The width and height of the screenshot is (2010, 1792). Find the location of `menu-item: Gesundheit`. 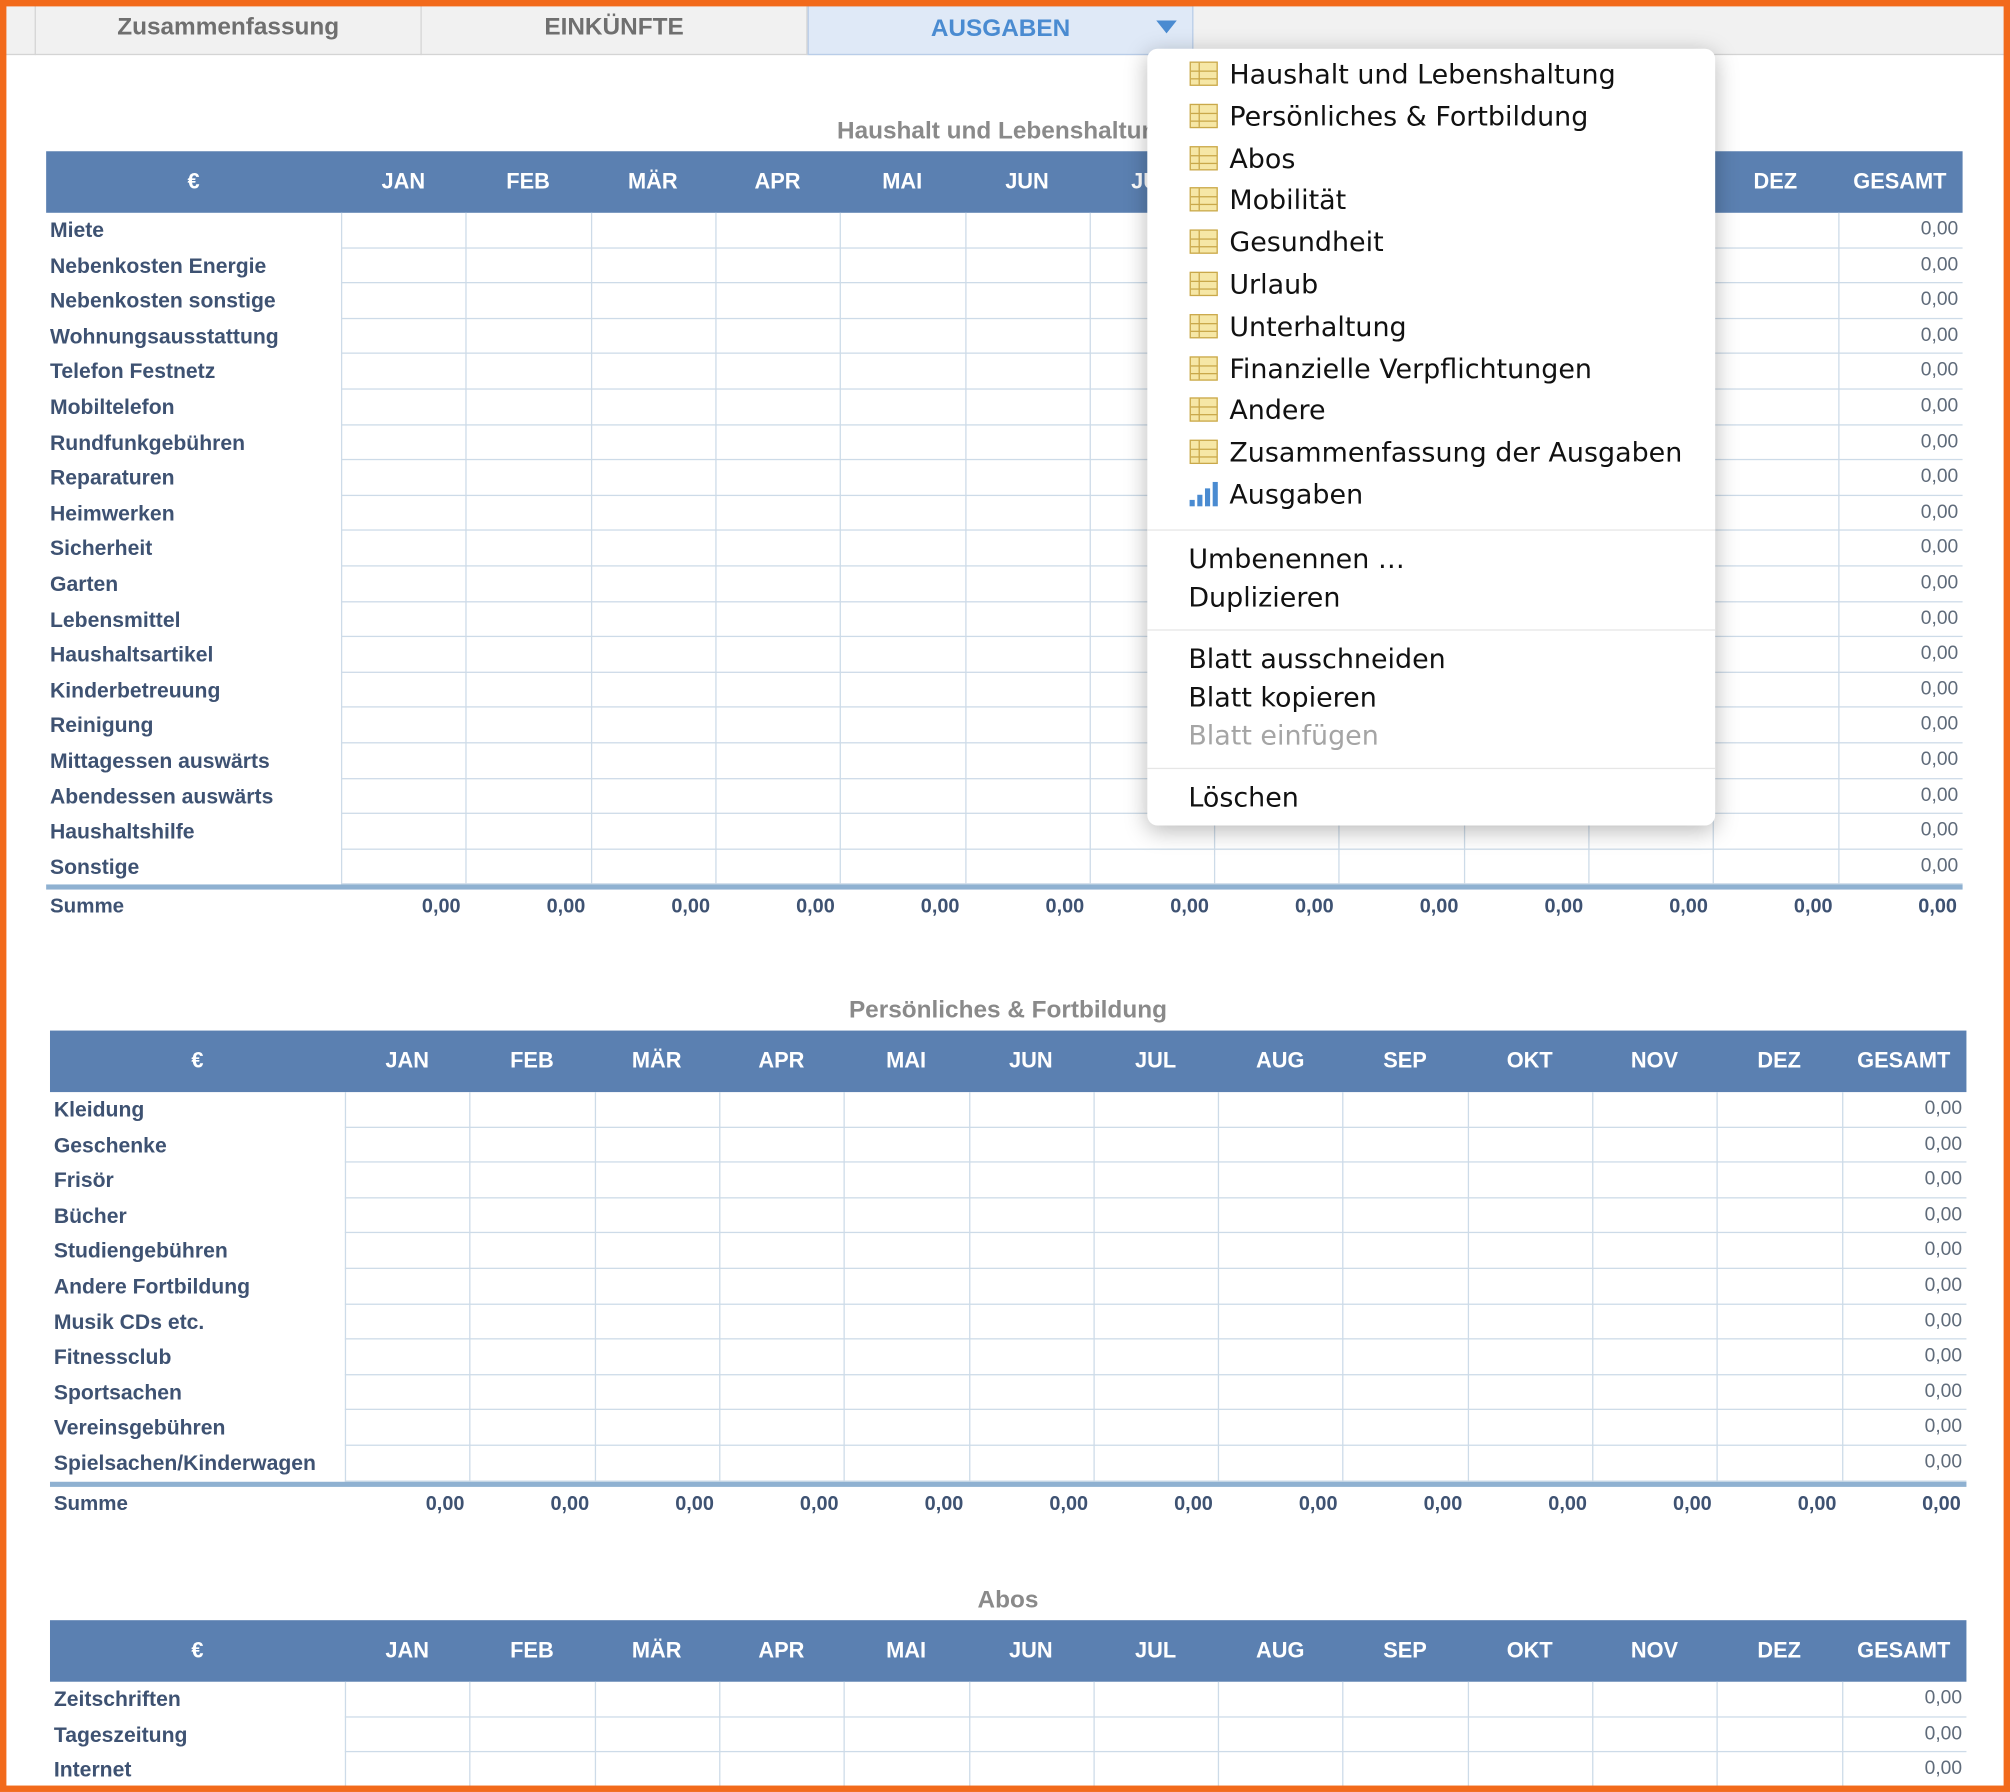

menu-item: Gesundheit is located at coordinates (1306, 242).